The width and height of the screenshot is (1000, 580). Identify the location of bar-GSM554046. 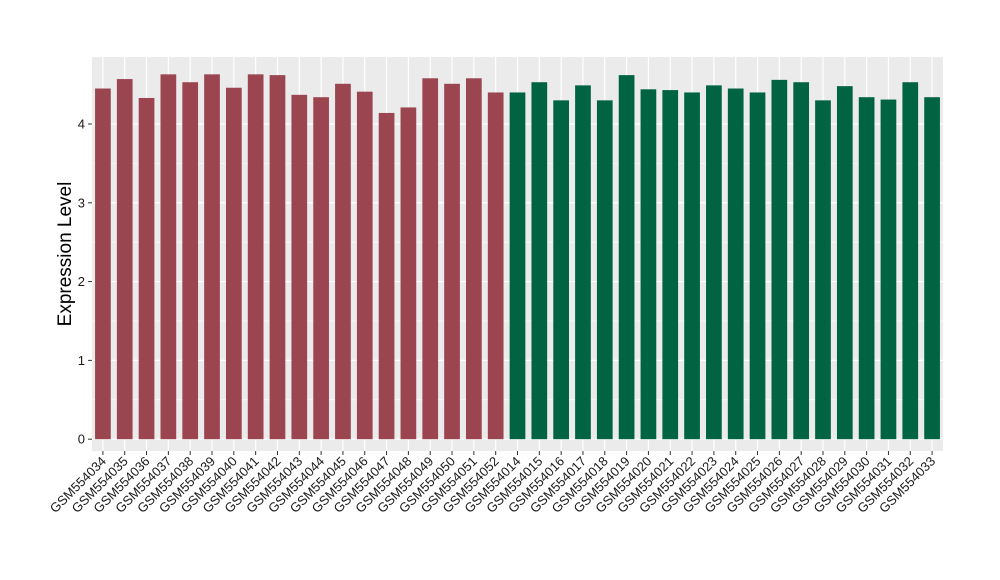
(364, 265).